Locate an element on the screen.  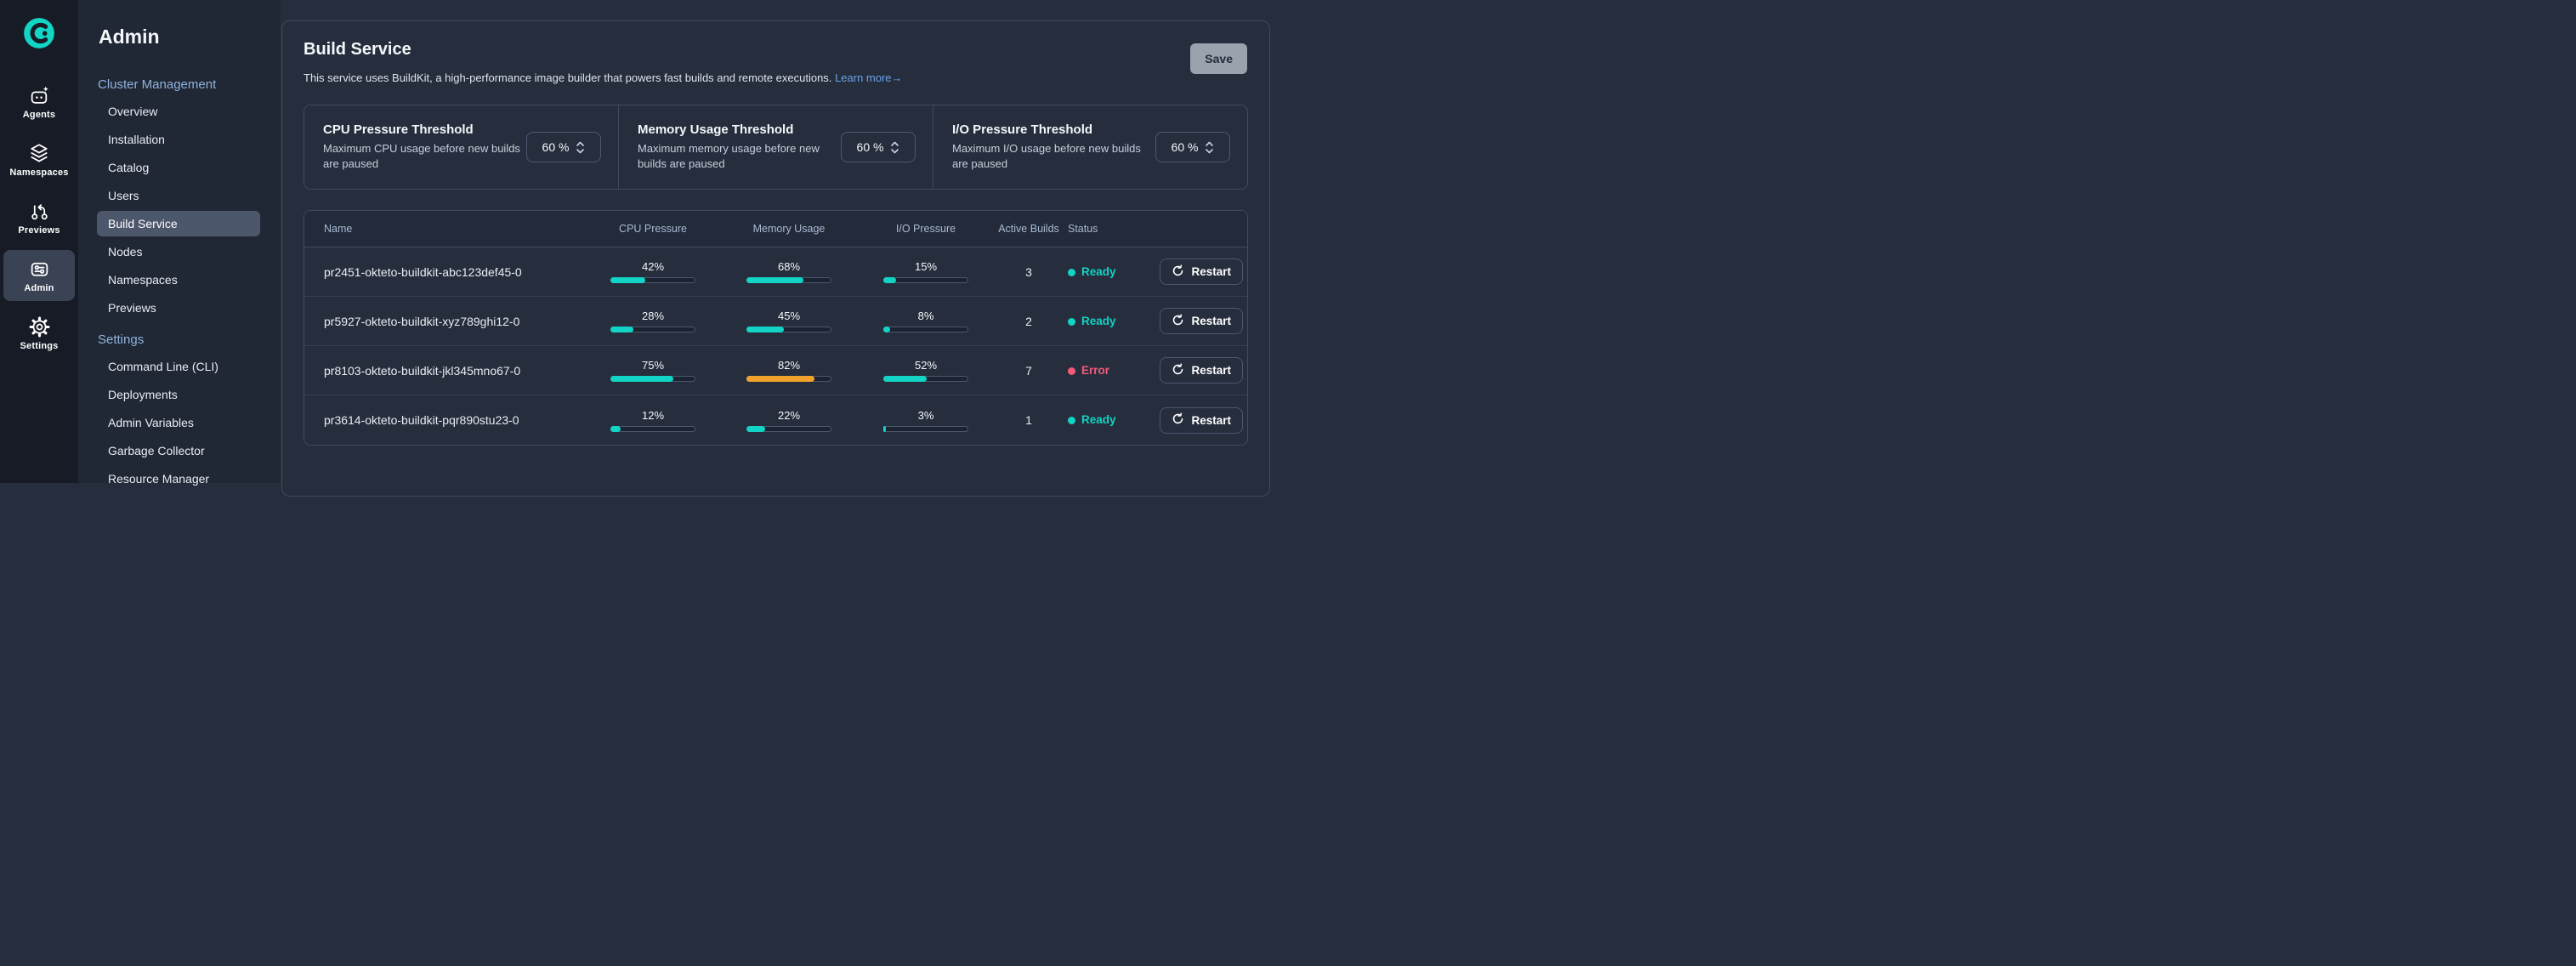
settings-icon is located at coordinates (40, 327).